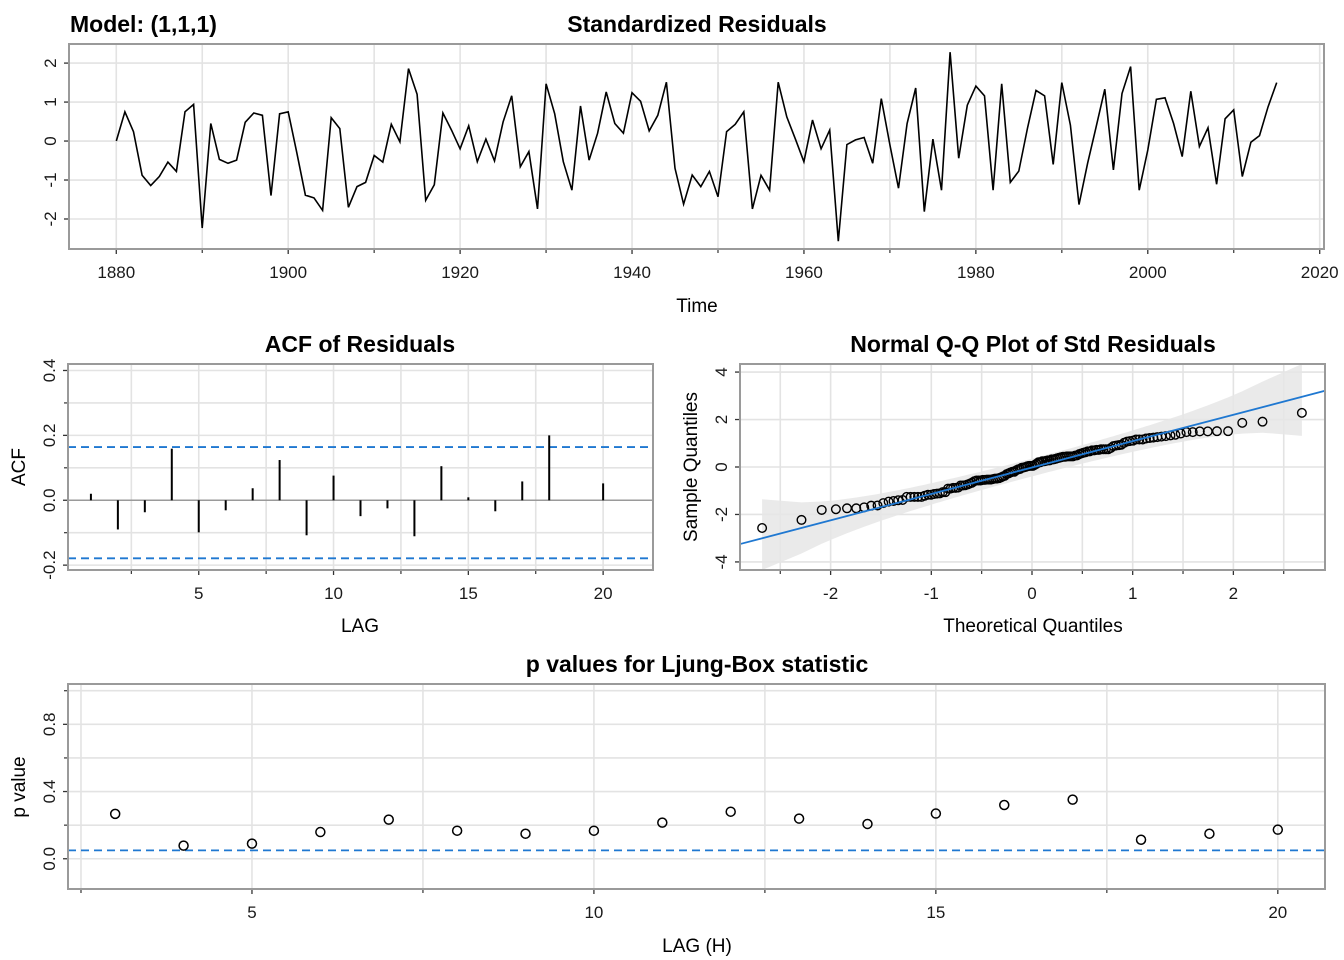 This screenshot has height=960, width=1344. I want to click on qq-x-tick-label: 1, so click(1132, 593).